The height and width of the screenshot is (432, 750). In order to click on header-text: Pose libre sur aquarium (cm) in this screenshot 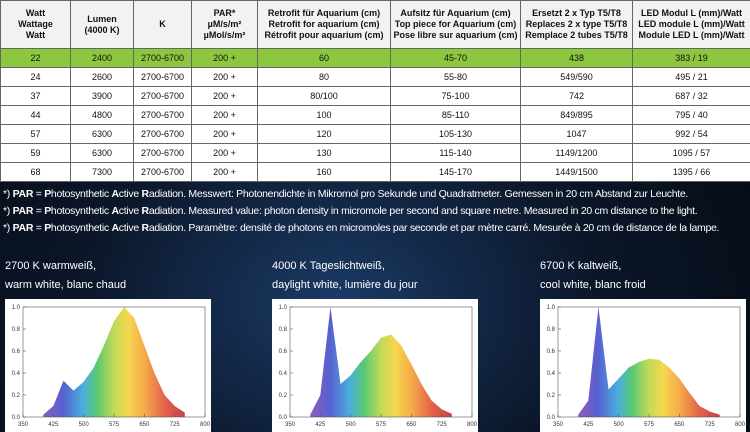, I will do `click(455, 35)`.